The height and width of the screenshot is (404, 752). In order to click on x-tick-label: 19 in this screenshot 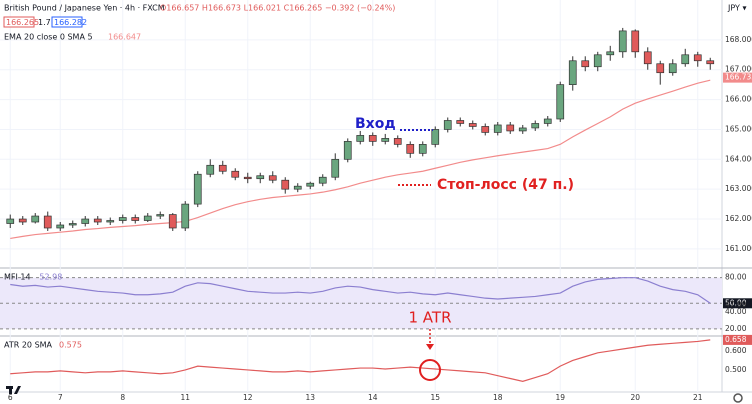, I will do `click(560, 397)`.